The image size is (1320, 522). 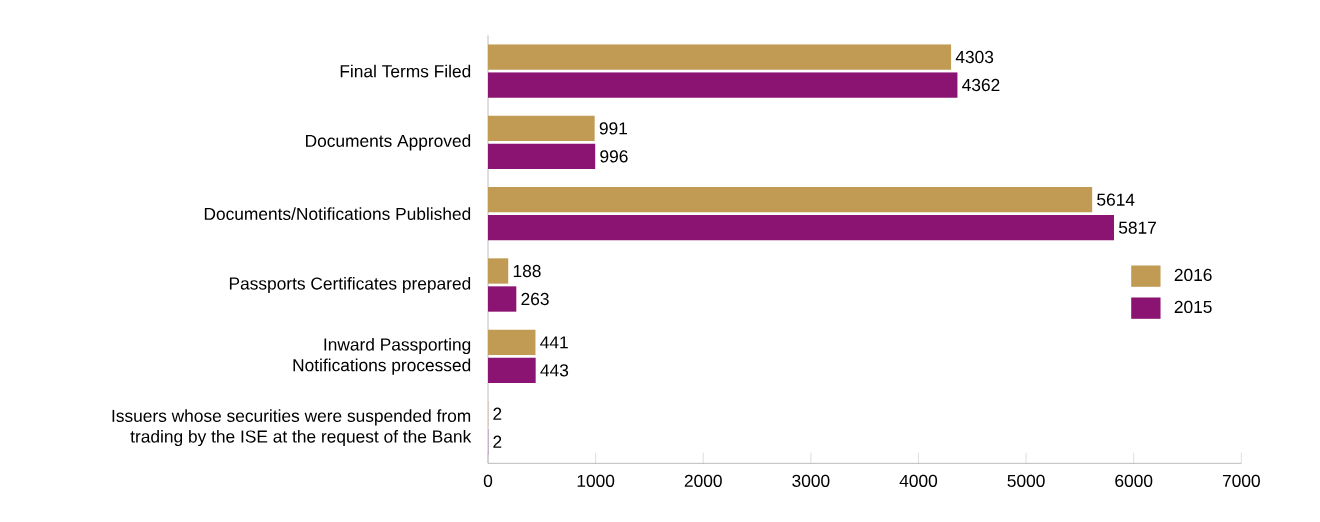 I want to click on x-tick-label: 5000, so click(x=1026, y=480).